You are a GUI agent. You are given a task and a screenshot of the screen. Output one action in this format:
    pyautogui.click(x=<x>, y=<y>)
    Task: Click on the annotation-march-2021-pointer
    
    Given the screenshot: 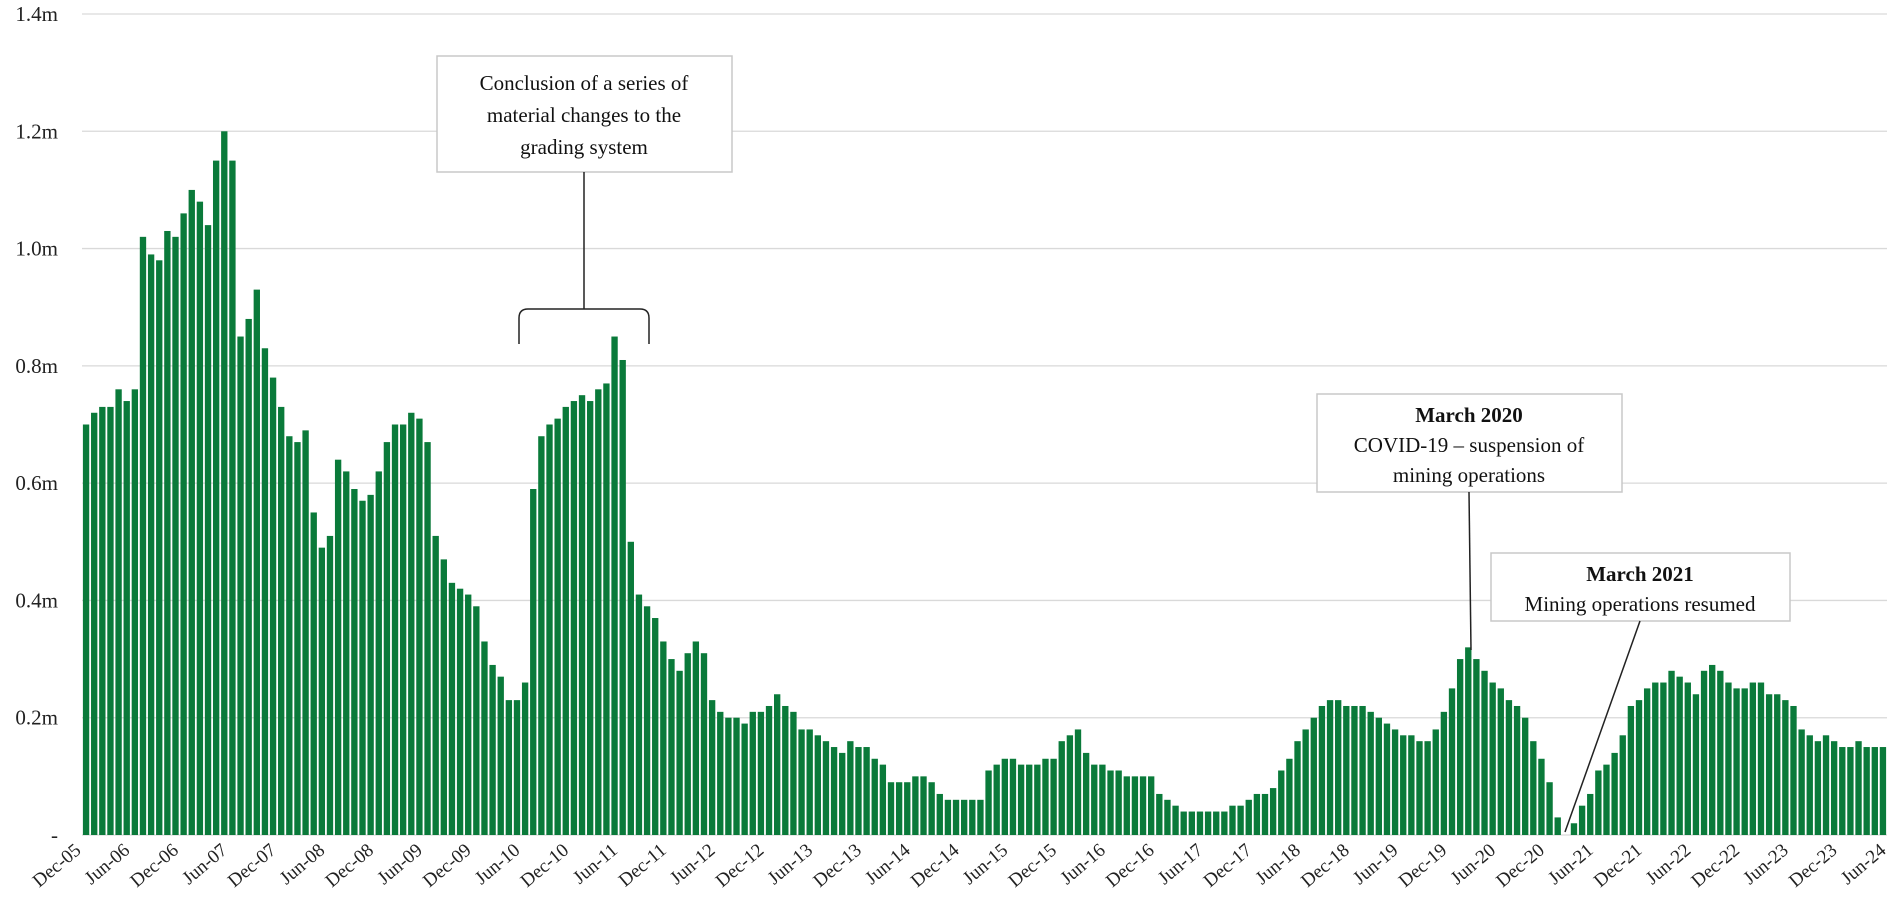 What is the action you would take?
    pyautogui.click(x=1602, y=726)
    